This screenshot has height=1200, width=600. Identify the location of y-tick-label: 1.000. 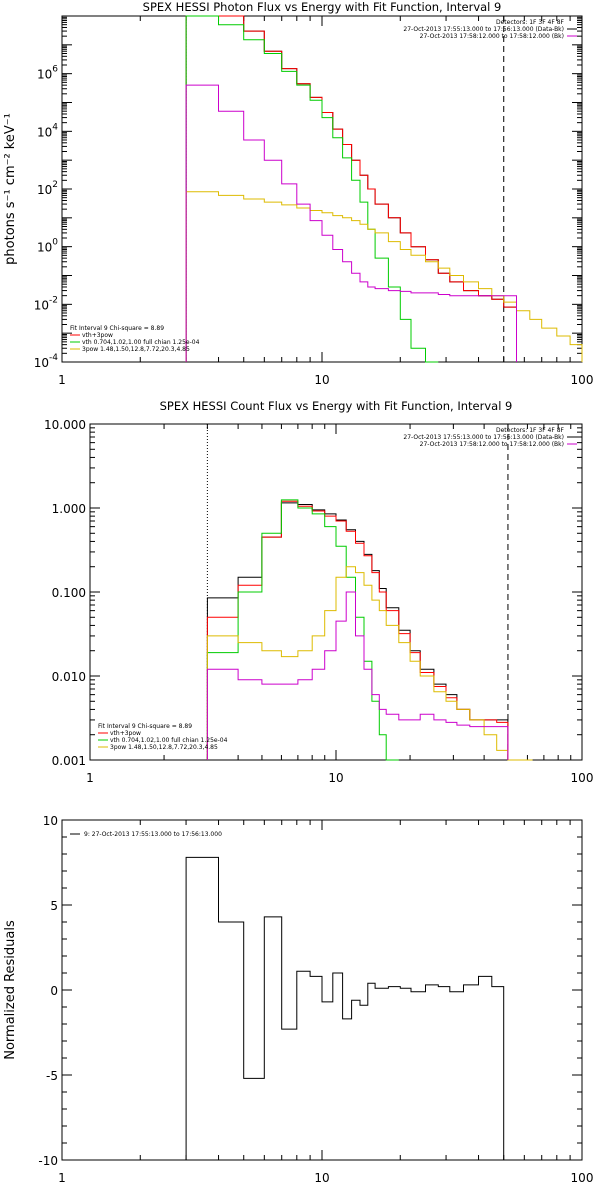
(69, 509).